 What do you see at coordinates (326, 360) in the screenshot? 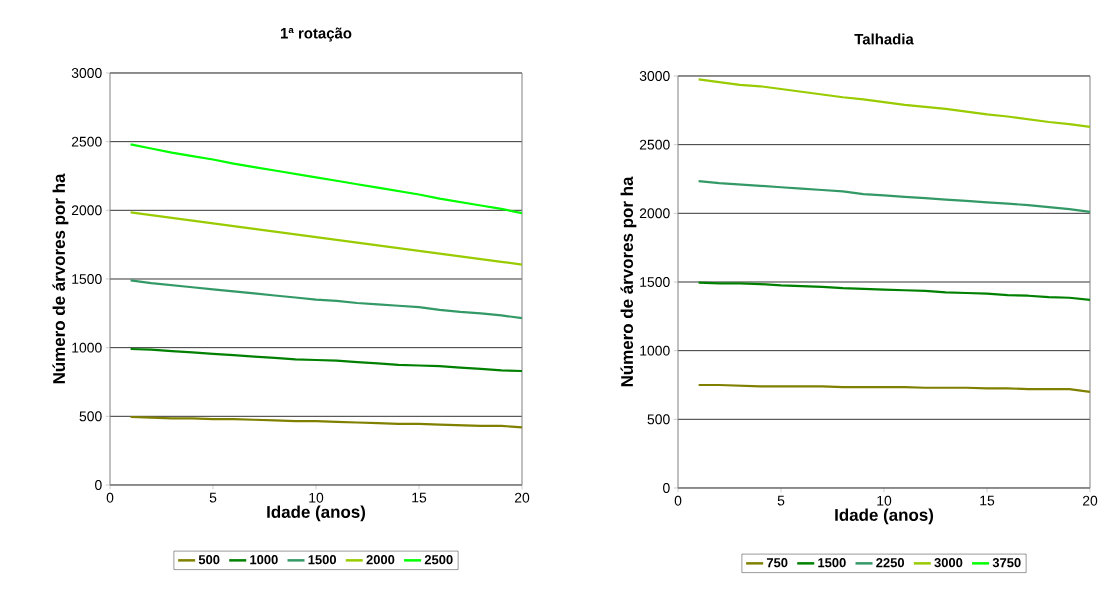
I see `line-series` at bounding box center [326, 360].